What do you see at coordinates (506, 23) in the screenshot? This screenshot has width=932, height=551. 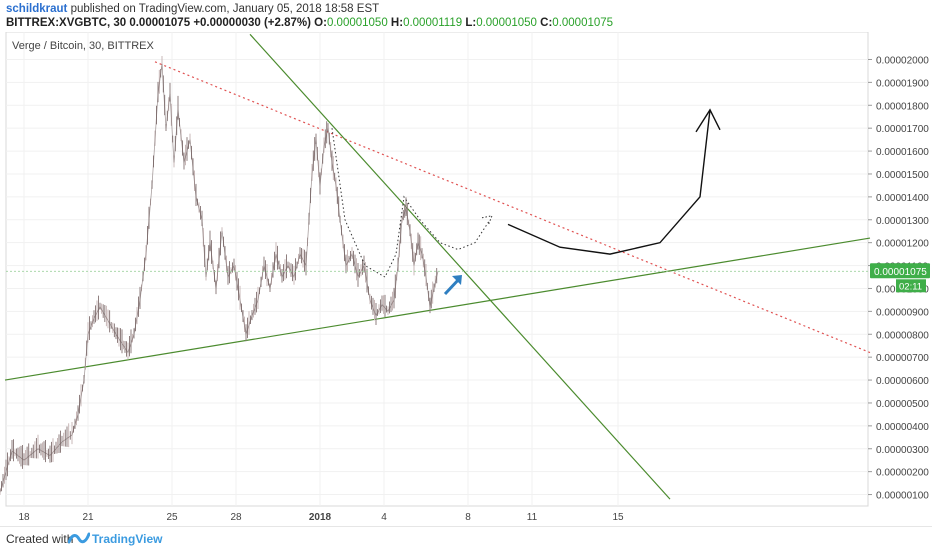 I see `low-value: 0.00001050` at bounding box center [506, 23].